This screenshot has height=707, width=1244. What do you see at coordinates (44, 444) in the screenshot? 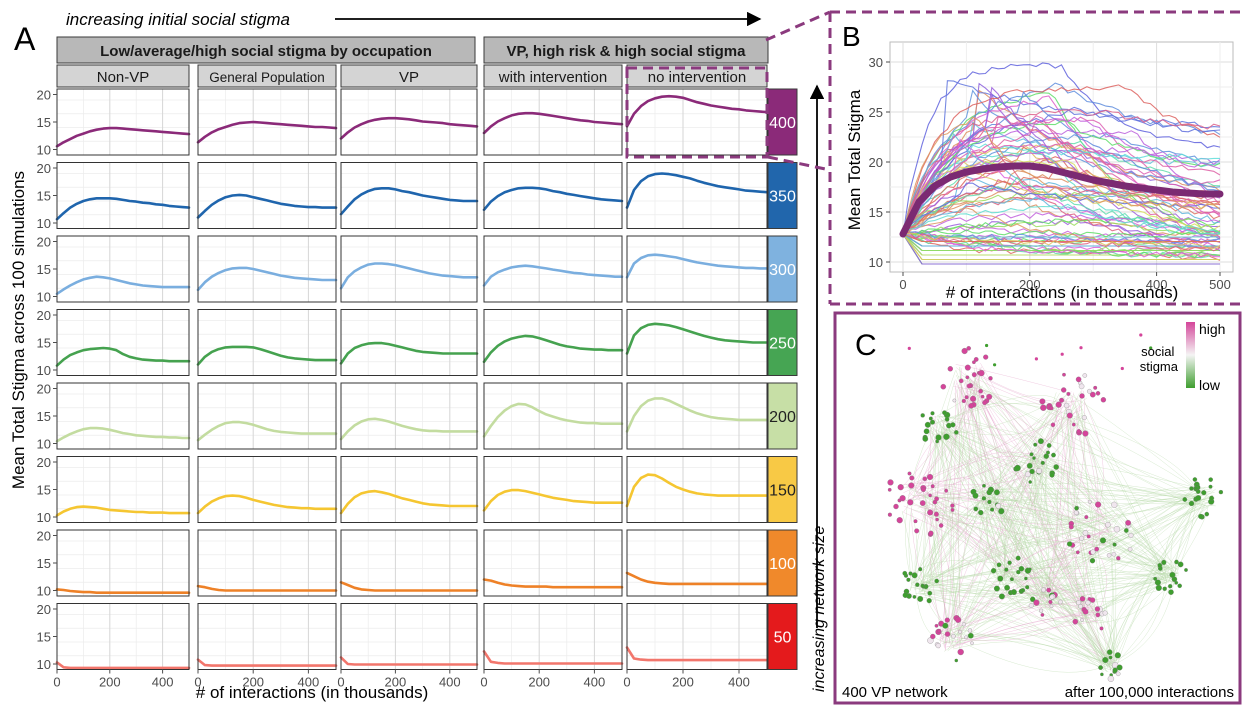
I see `y-tick-label: 10` at bounding box center [44, 444].